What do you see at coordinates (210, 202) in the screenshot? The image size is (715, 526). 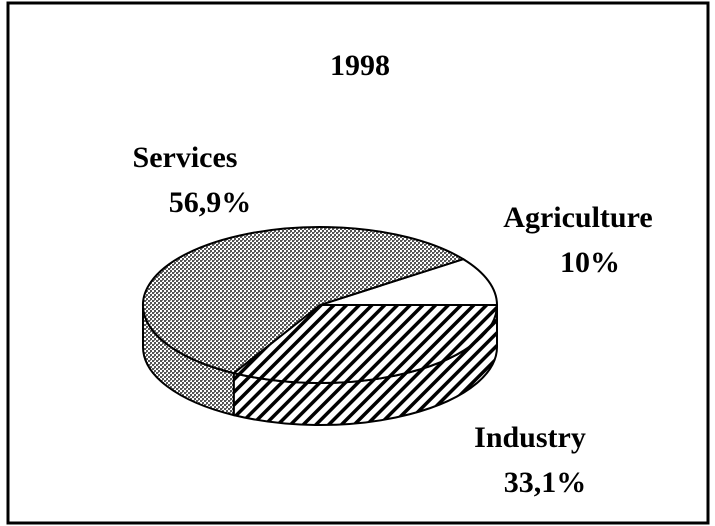 I see `value-label: 56,9%` at bounding box center [210, 202].